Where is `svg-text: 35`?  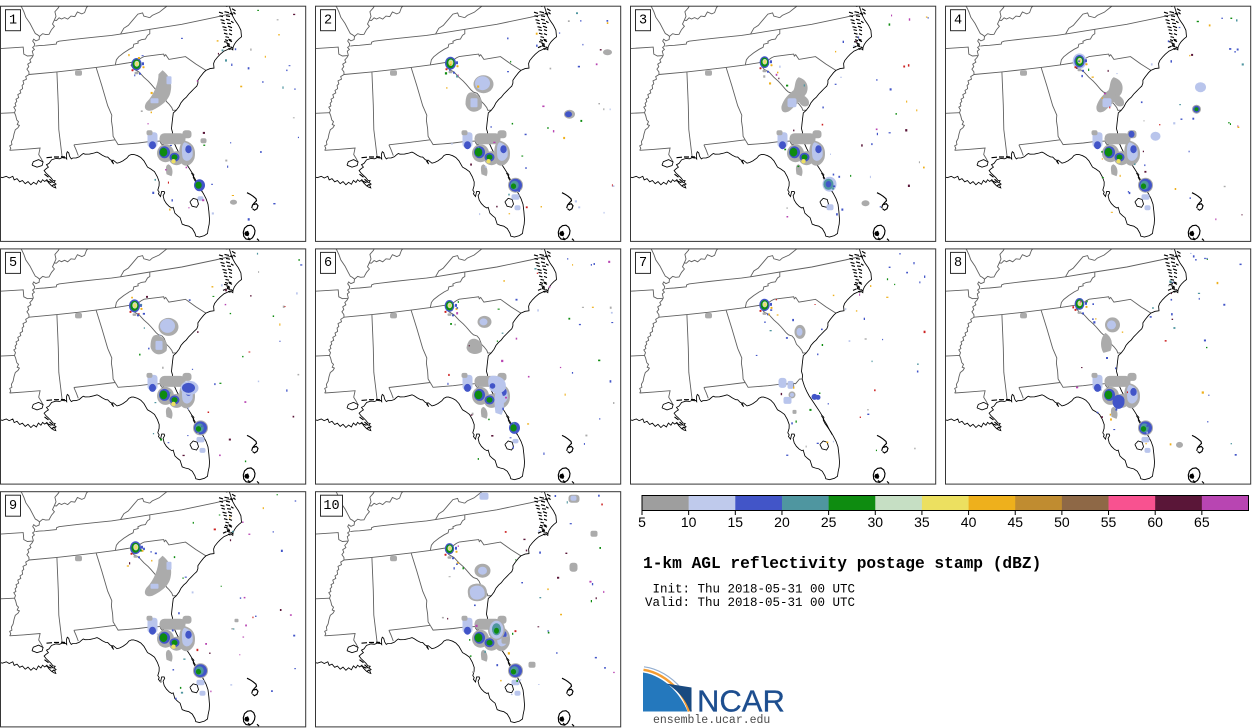 svg-text: 35 is located at coordinates (922, 522).